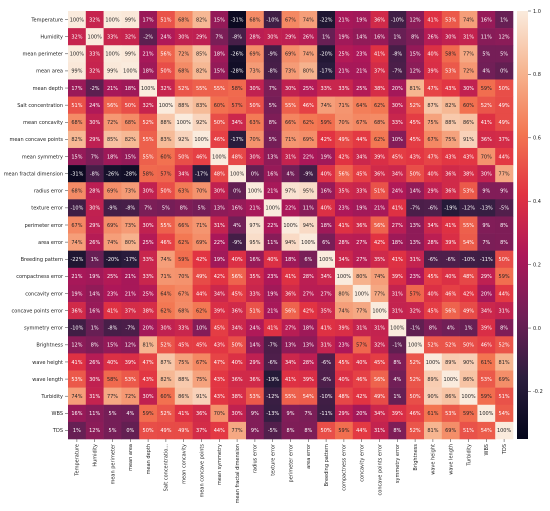 The width and height of the screenshot is (550, 511). I want to click on heatmap-cell-label: 60%, so click(165, 157).